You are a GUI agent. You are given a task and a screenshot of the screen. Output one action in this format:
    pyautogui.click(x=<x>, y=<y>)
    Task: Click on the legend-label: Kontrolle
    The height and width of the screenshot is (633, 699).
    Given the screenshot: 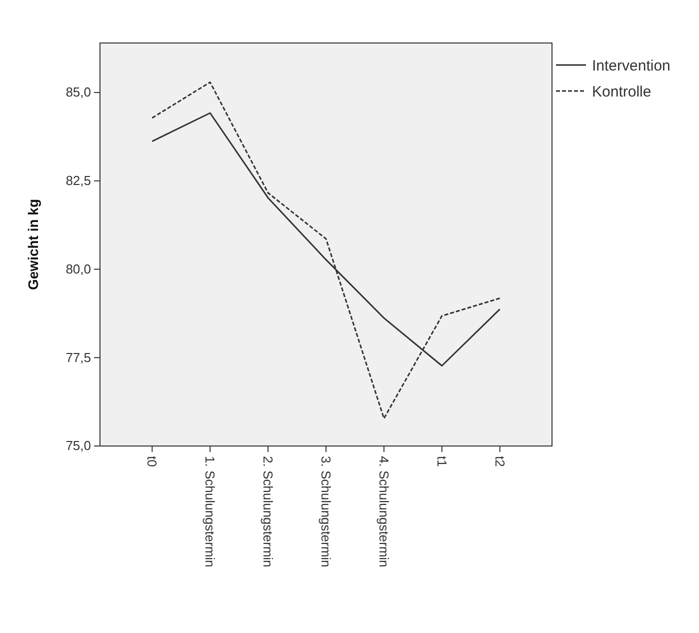 What is the action you would take?
    pyautogui.click(x=622, y=91)
    